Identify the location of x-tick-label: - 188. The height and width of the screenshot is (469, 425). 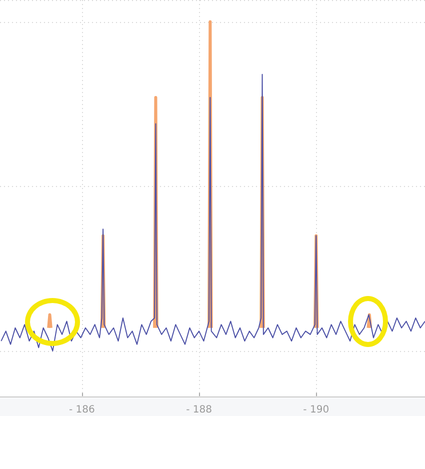
(199, 410).